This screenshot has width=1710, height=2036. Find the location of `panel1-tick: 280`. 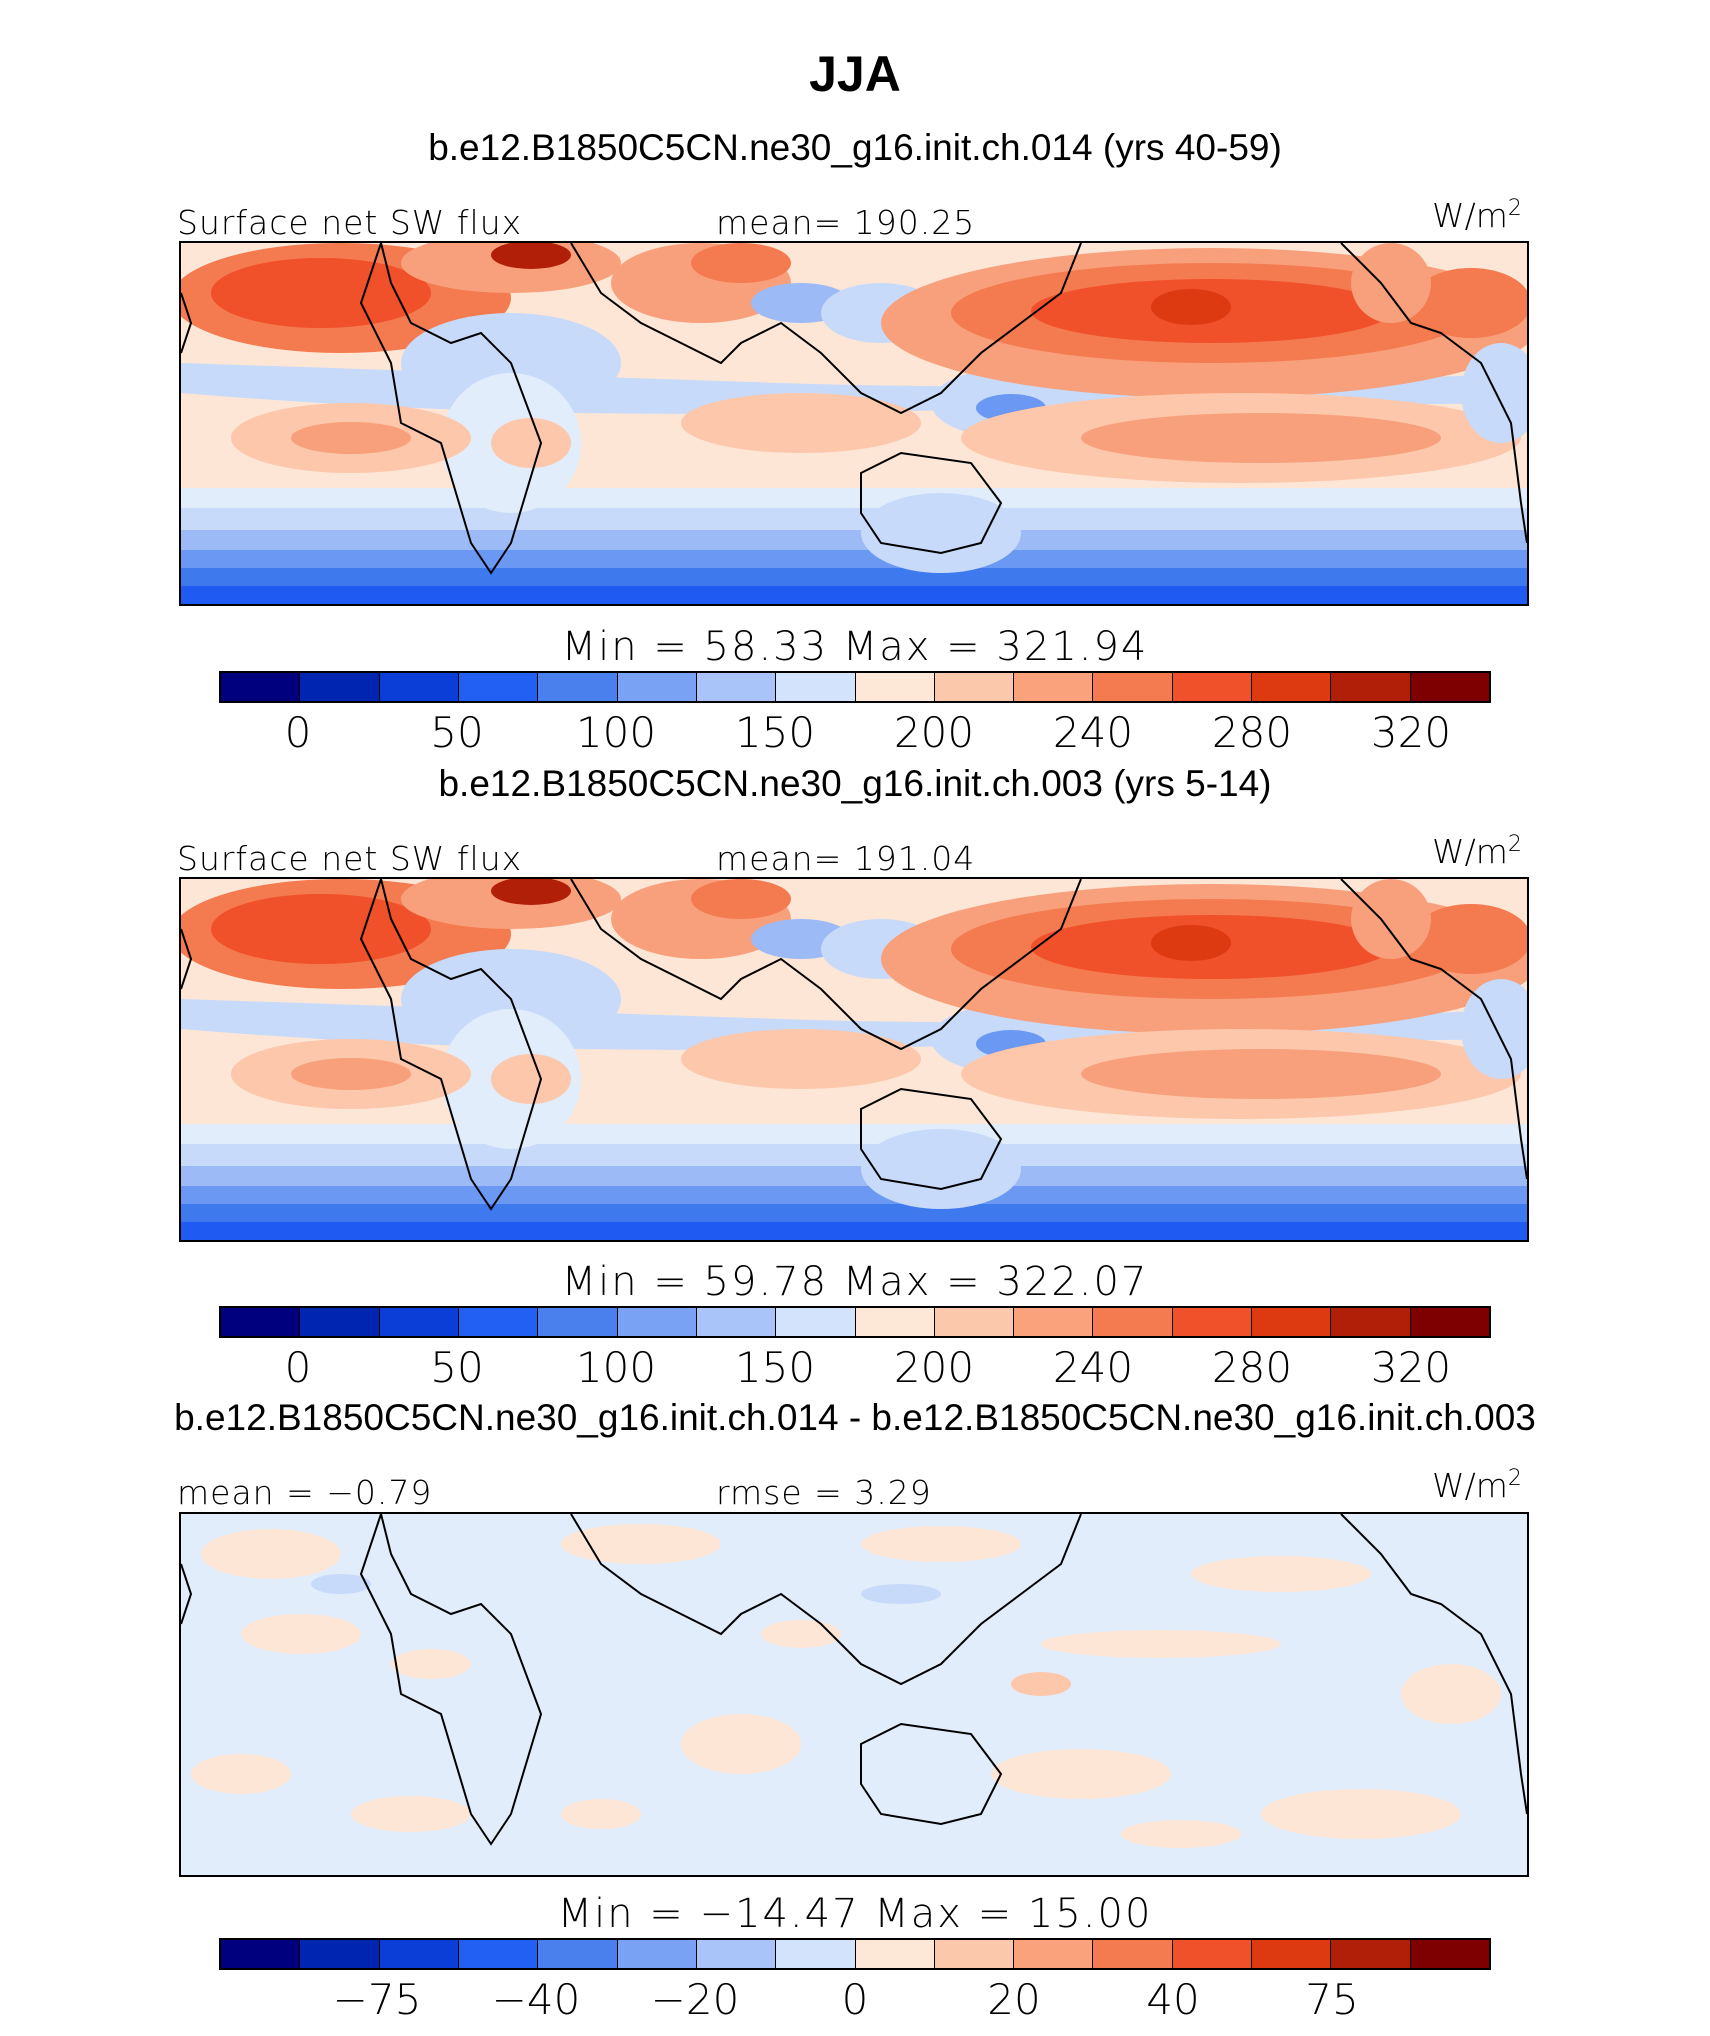

panel1-tick: 280 is located at coordinates (1252, 732).